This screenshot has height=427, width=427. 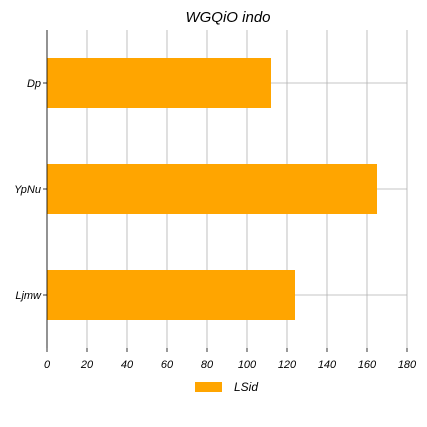 I want to click on y-tick-label: YpNu, so click(x=27, y=190).